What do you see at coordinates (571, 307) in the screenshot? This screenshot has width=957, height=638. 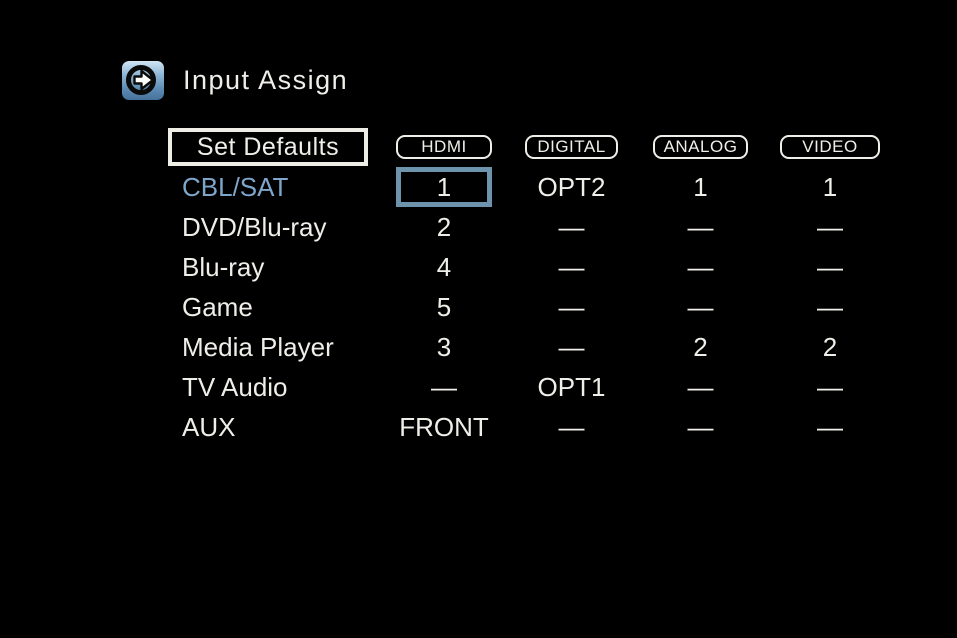 I see `cell-game-digital: —` at bounding box center [571, 307].